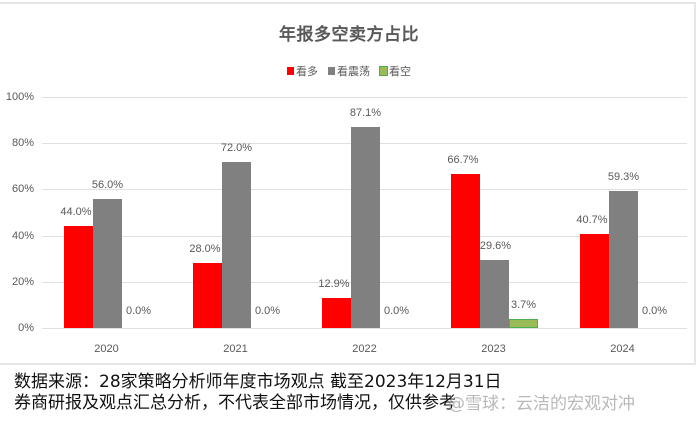 The width and height of the screenshot is (698, 422). What do you see at coordinates (205, 249) in the screenshot?
I see `data-label: 28.0%` at bounding box center [205, 249].